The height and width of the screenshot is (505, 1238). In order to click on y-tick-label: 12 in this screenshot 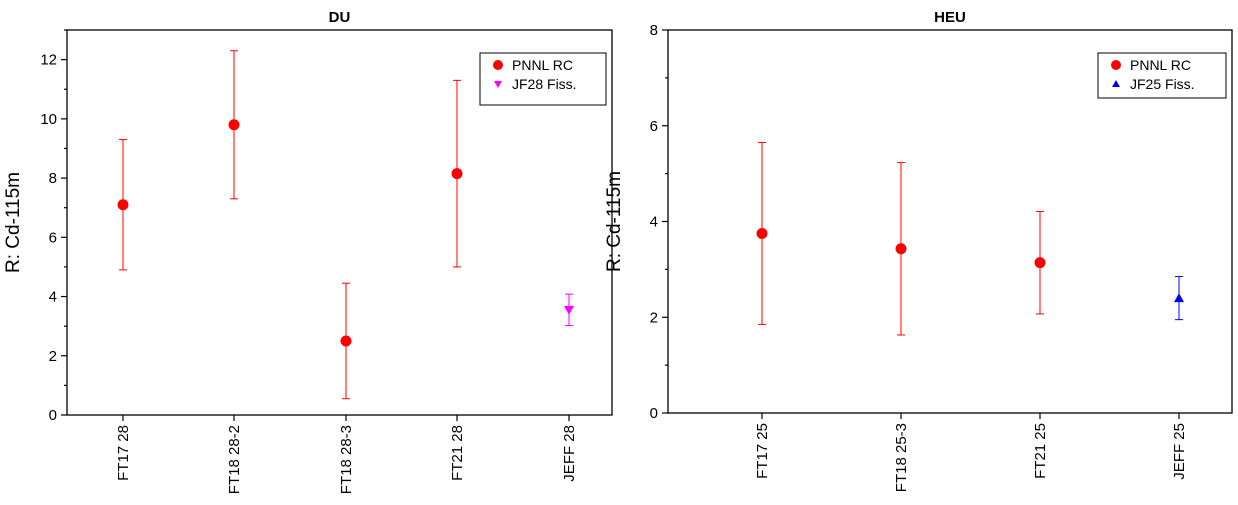, I will do `click(48, 60)`.